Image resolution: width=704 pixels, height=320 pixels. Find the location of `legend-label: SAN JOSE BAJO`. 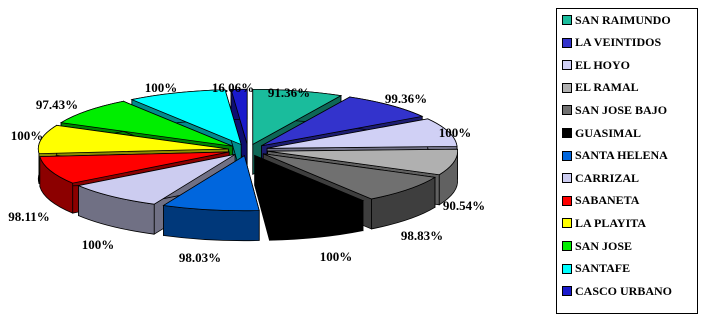

legend-label: SAN JOSE BAJO is located at coordinates (621, 109).